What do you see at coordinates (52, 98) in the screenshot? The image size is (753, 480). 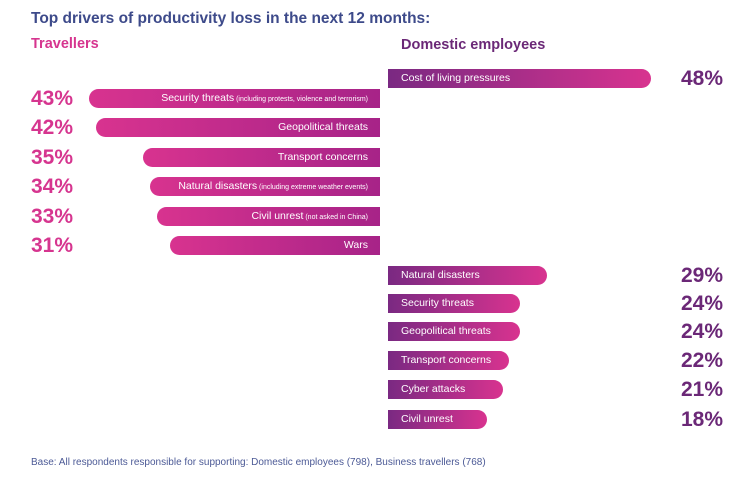 I see `travellers-value-label: 43%` at bounding box center [52, 98].